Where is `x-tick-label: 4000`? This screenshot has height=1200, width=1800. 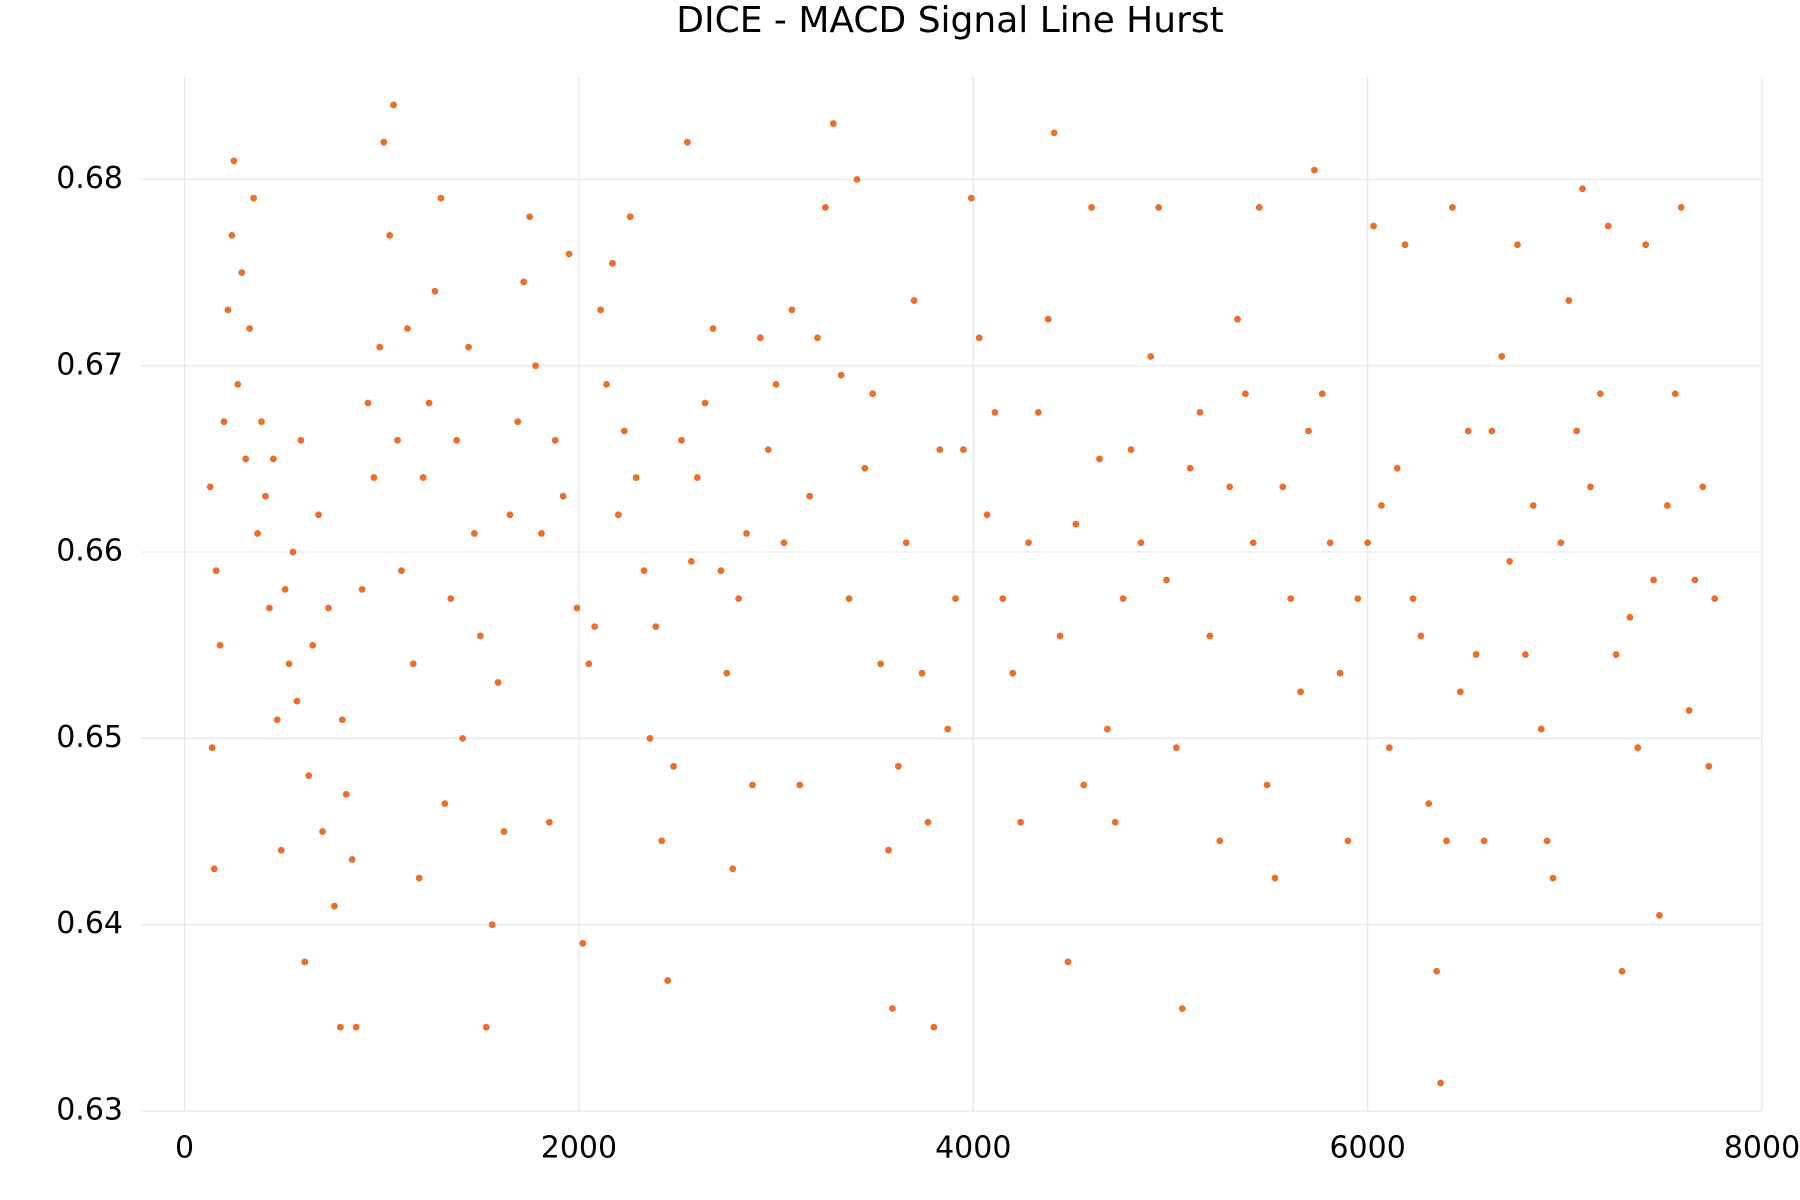 x-tick-label: 4000 is located at coordinates (973, 1148).